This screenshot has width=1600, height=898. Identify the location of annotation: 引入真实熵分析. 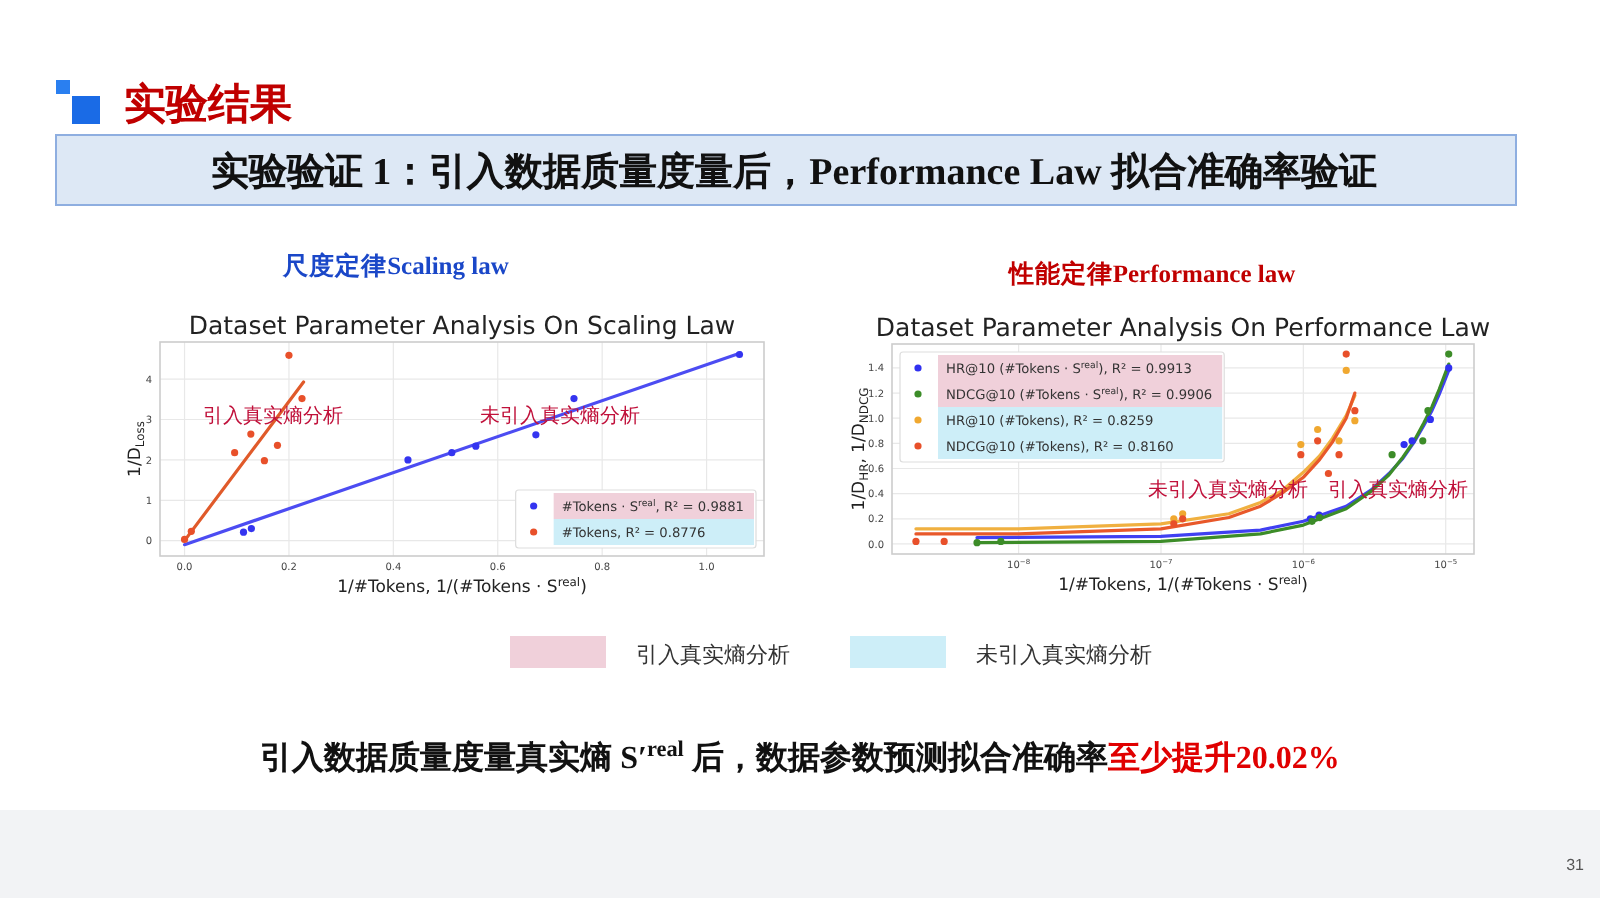
(1398, 491).